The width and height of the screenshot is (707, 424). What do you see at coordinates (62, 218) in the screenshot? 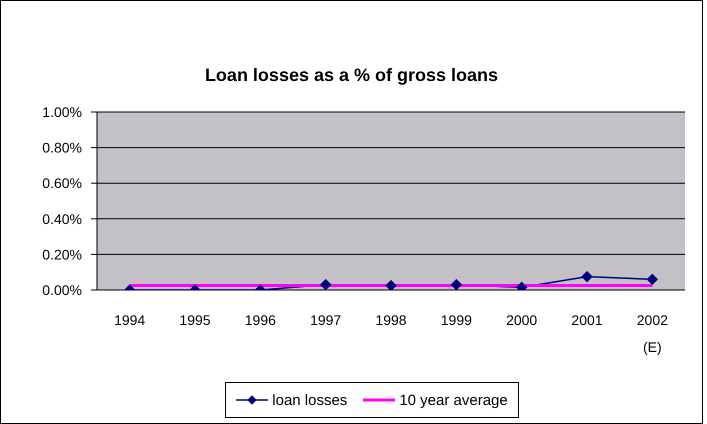
I see `y-tick-label: 0.40%` at bounding box center [62, 218].